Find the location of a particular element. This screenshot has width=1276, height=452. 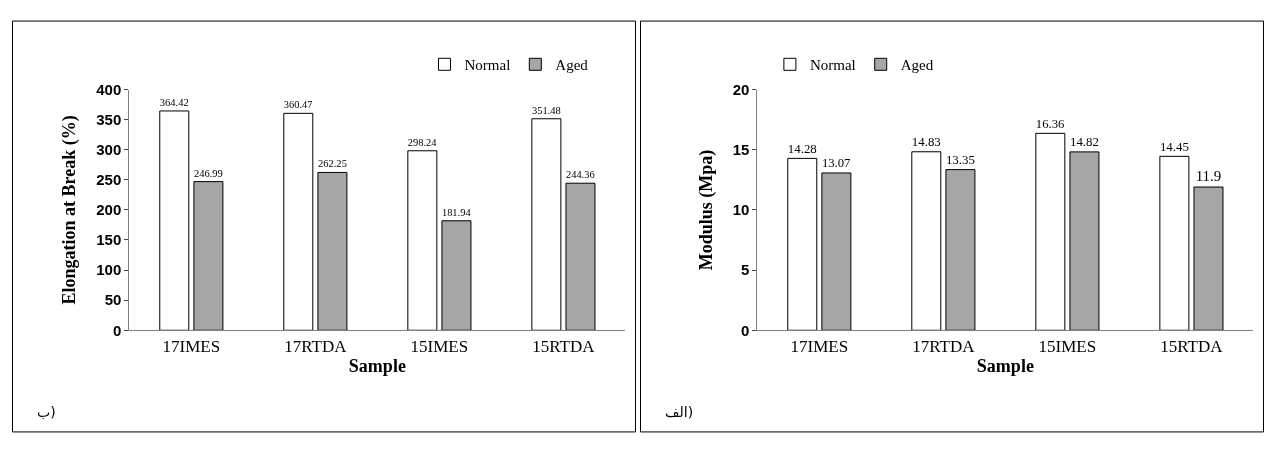

data-label: 13.07 is located at coordinates (836, 163).